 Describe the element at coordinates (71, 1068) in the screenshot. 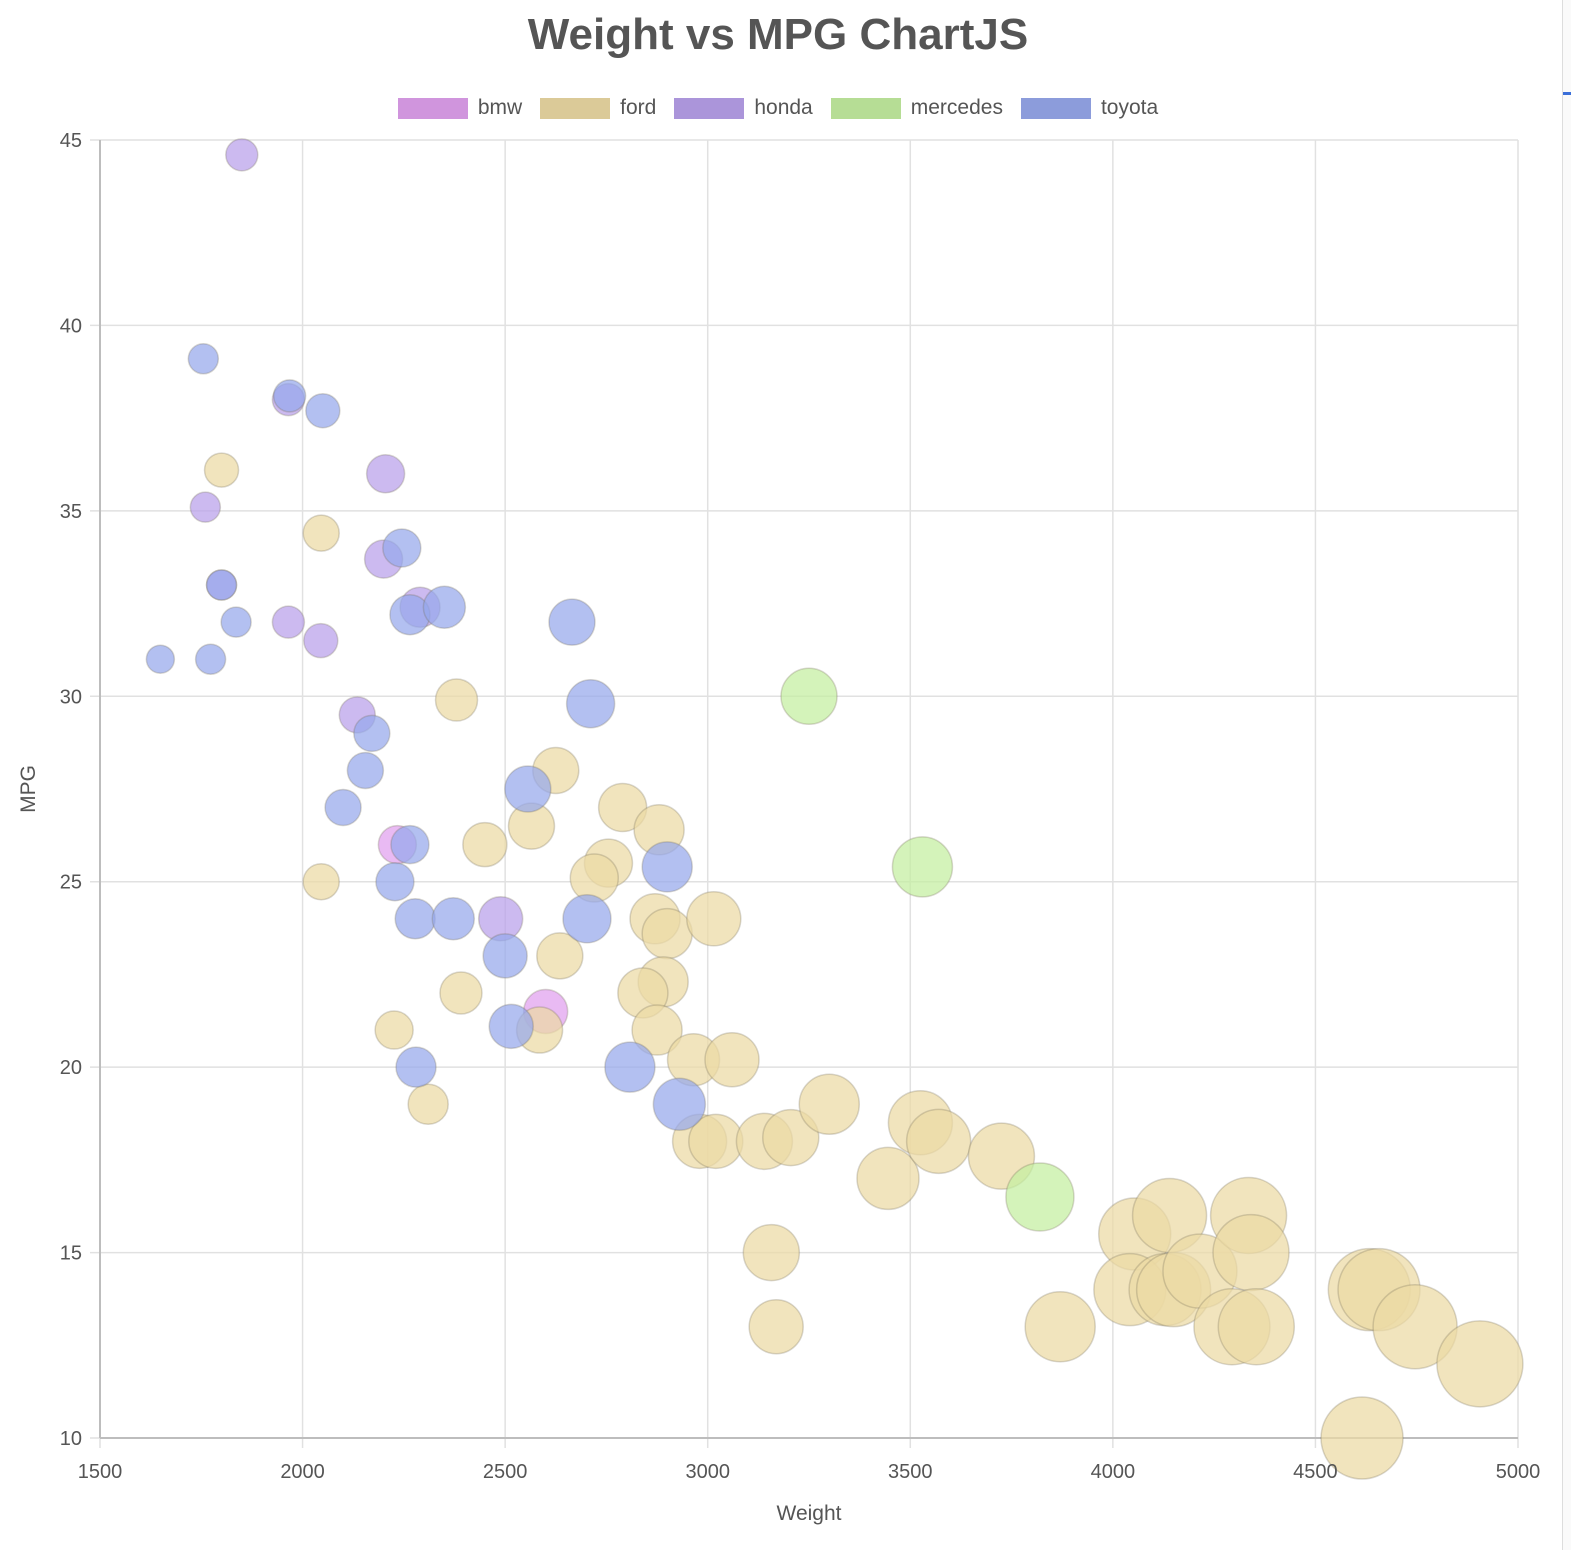

I see `y-tick-label: 20` at that location.